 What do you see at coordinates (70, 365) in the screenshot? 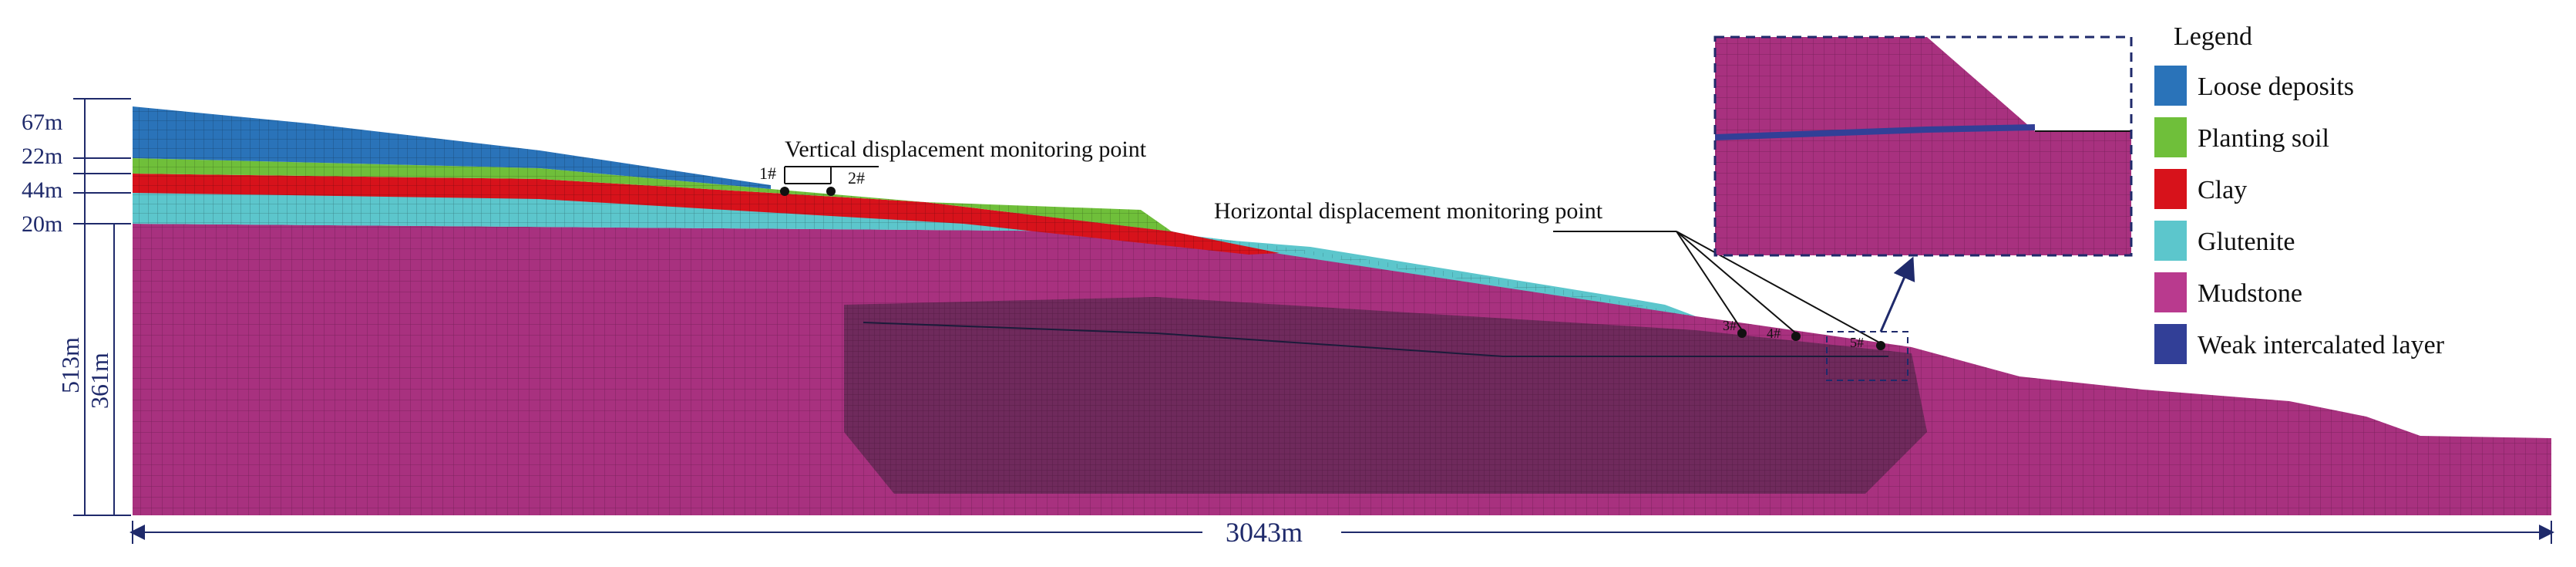
I see `dim-513m: 513m` at bounding box center [70, 365].